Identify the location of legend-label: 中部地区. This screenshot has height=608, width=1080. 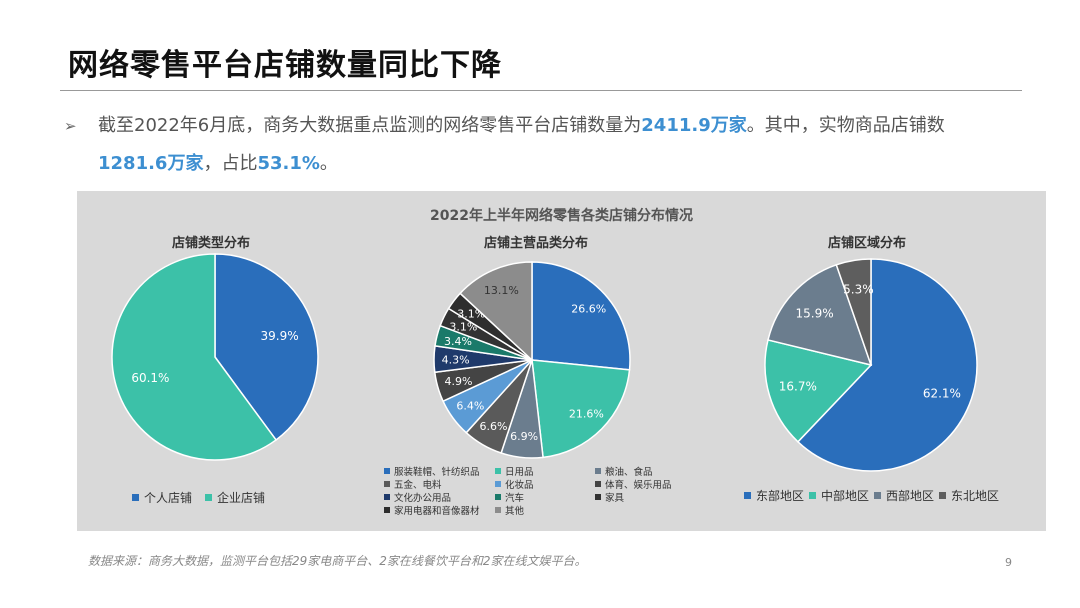
(845, 496).